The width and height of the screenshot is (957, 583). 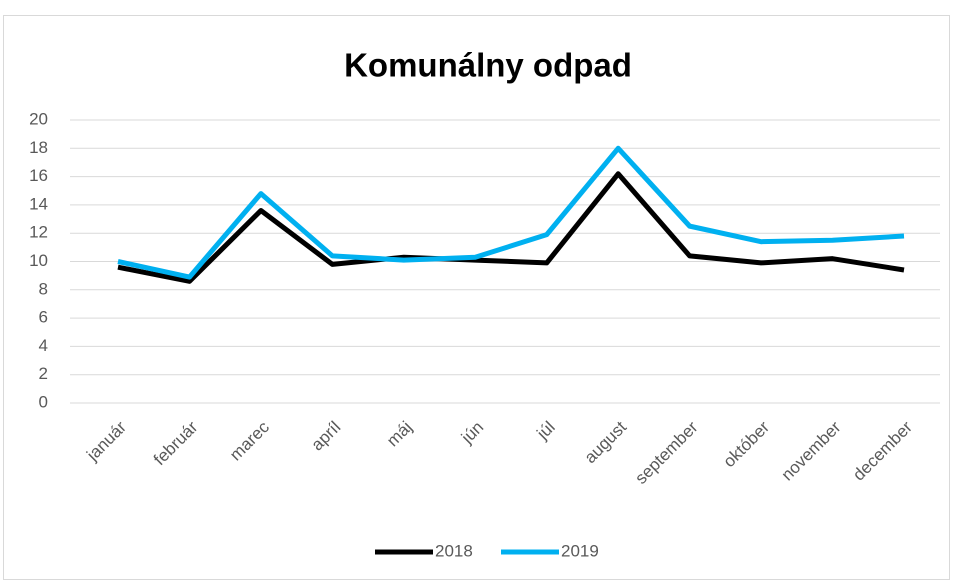 What do you see at coordinates (43, 401) in the screenshot?
I see `y-tick-label: 0` at bounding box center [43, 401].